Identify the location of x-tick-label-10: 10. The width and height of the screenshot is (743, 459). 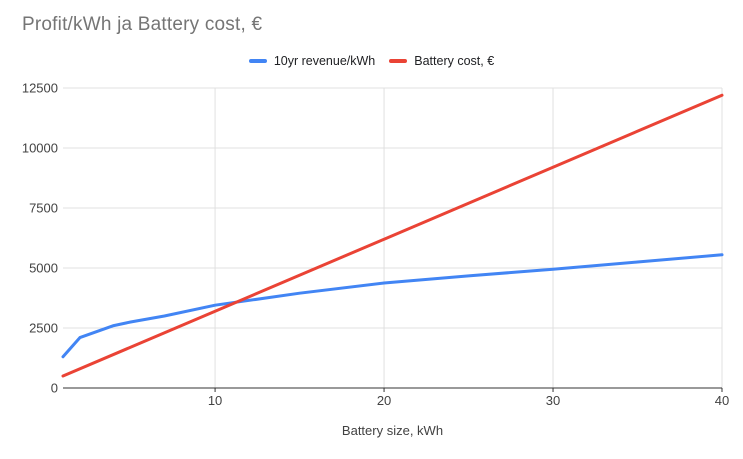
(215, 400).